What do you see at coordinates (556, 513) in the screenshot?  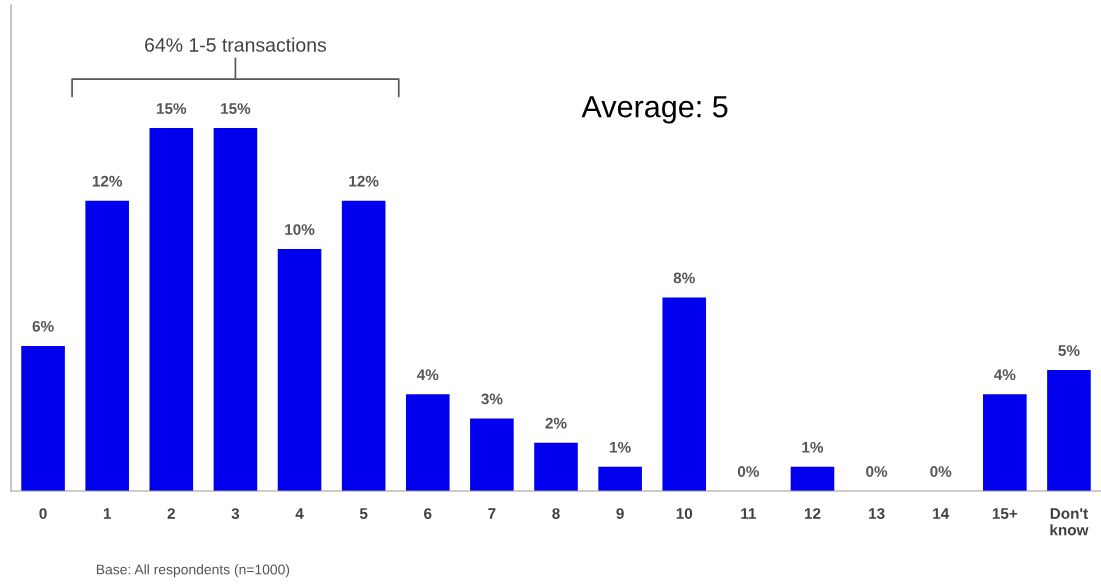 I see `x-tick-label: 8` at bounding box center [556, 513].